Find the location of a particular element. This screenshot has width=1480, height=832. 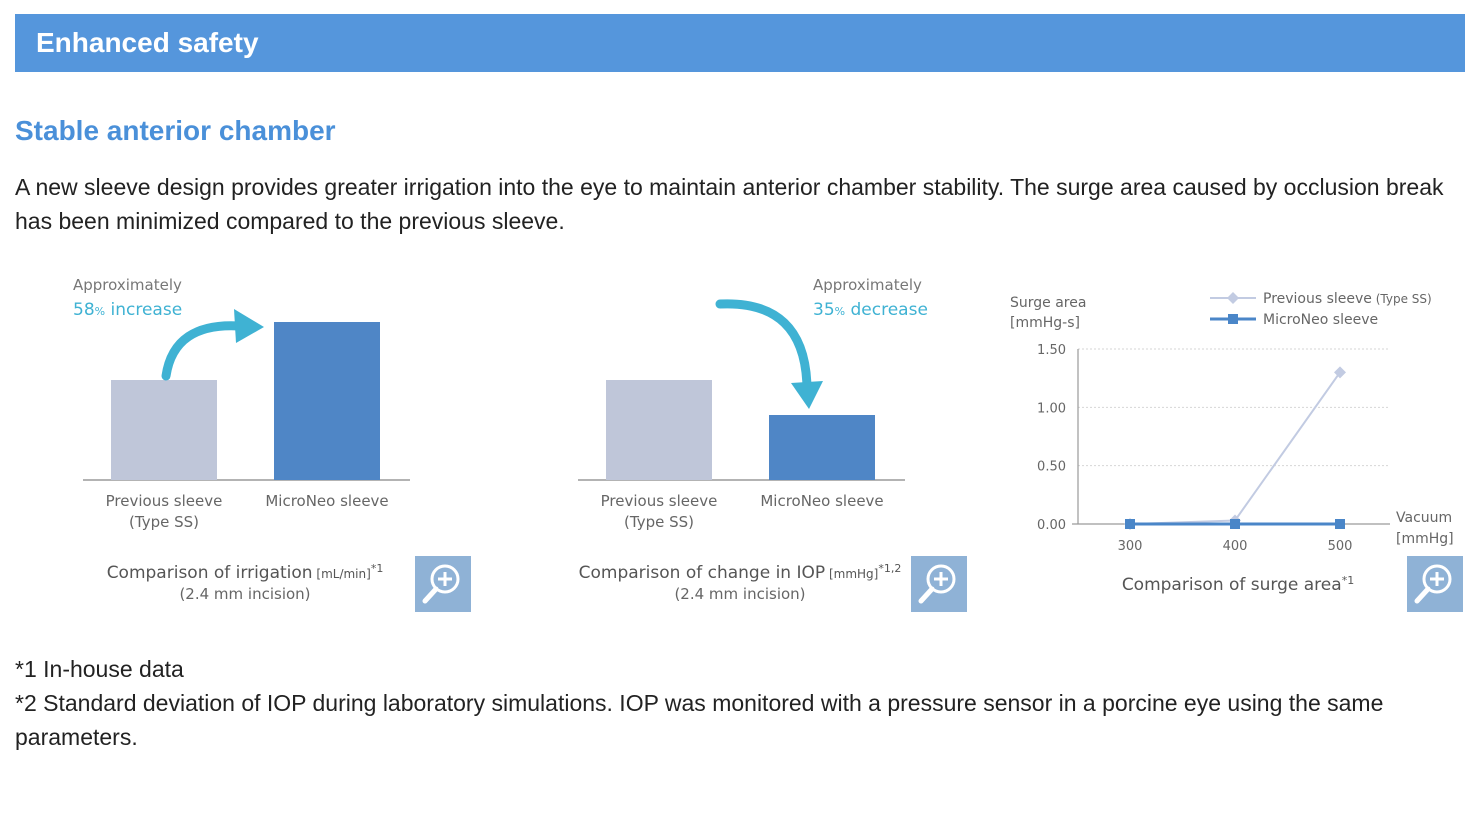

section-banner: Enhanced safety is located at coordinates (740, 43).